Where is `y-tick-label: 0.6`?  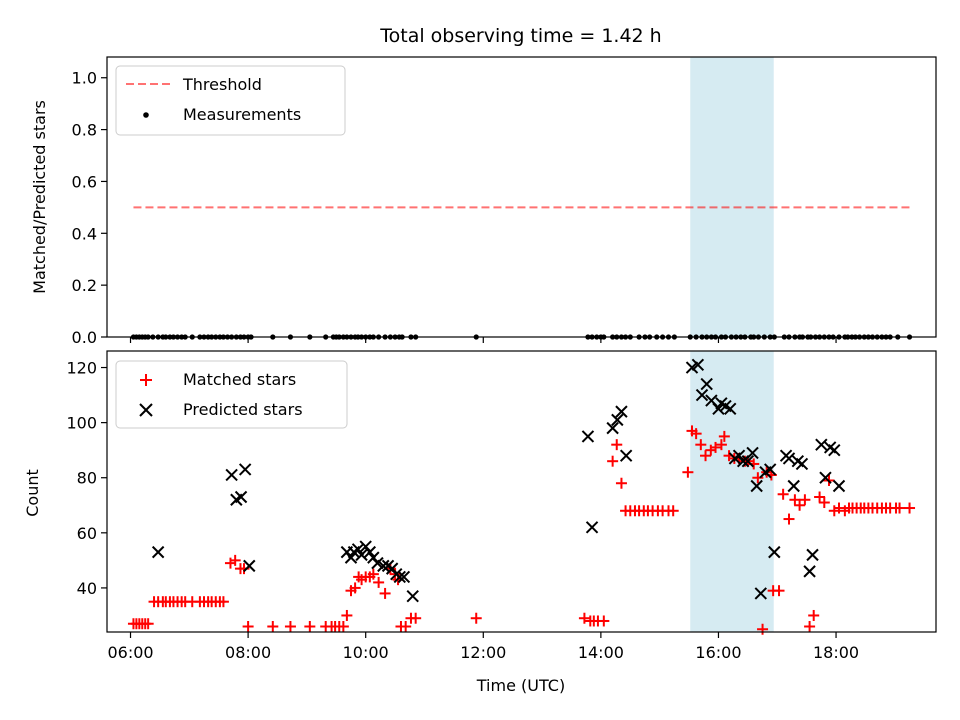 y-tick-label: 0.6 is located at coordinates (84, 181).